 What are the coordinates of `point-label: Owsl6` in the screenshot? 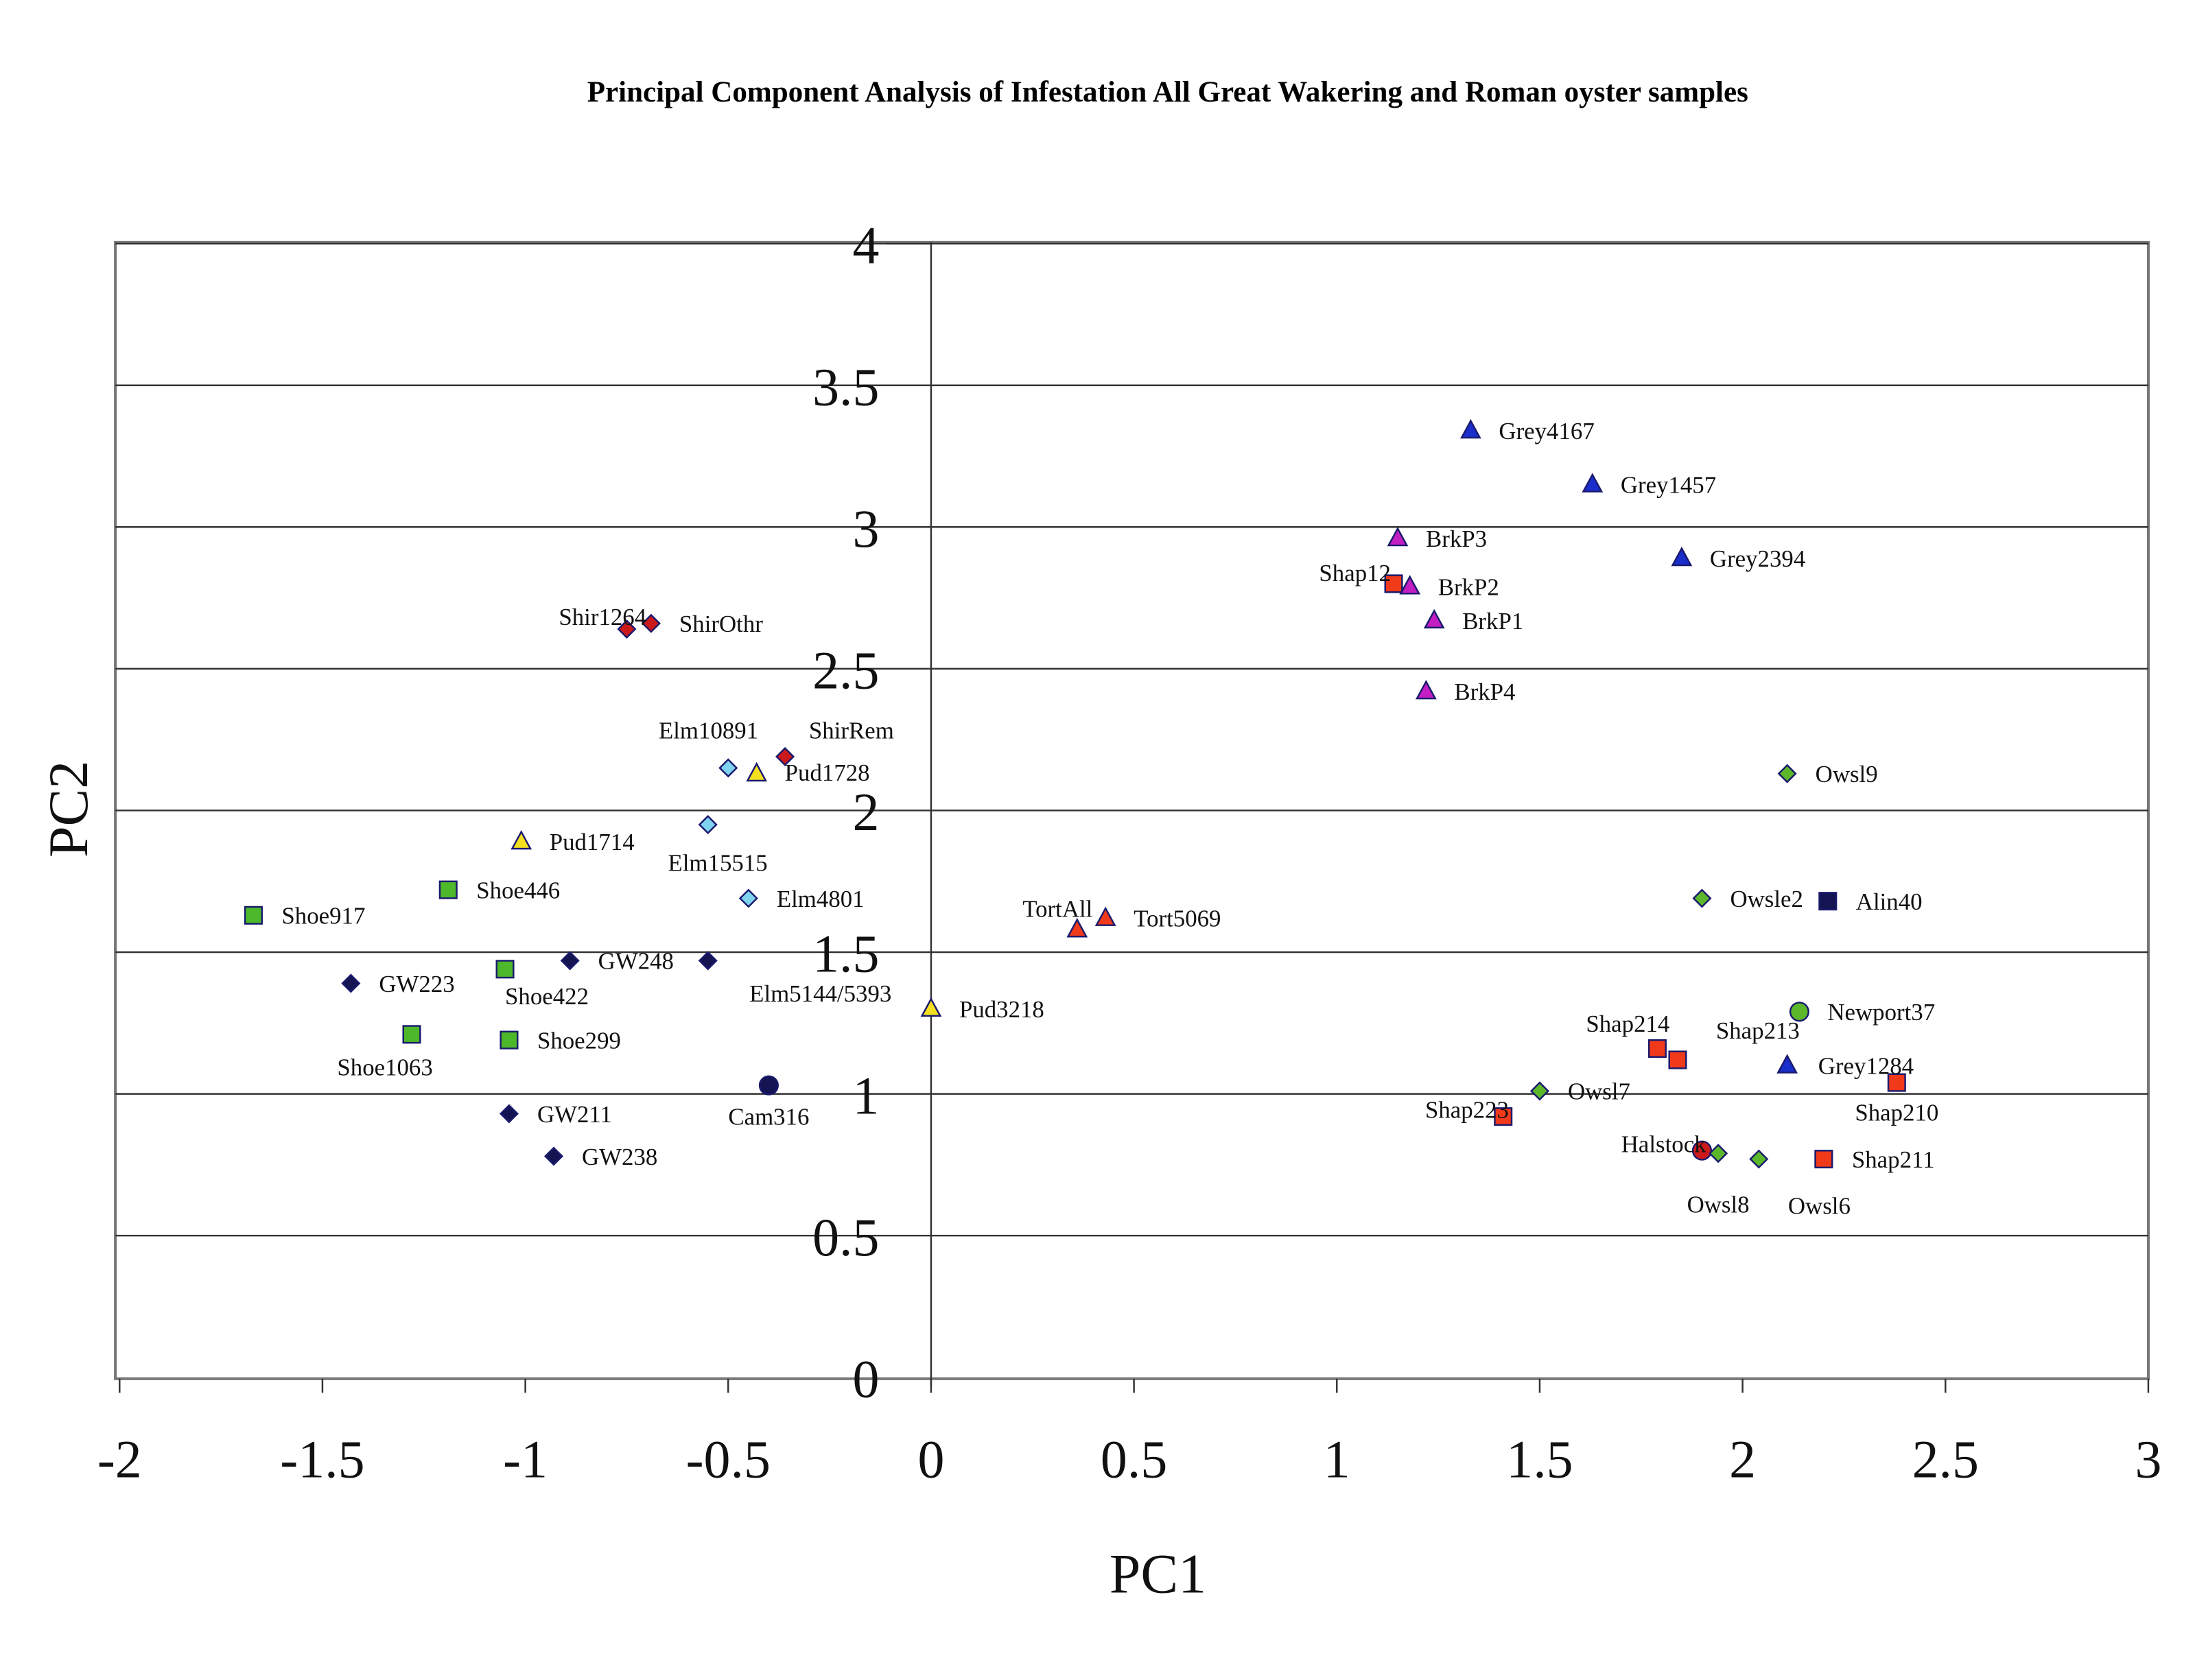 It's located at (1819, 1206).